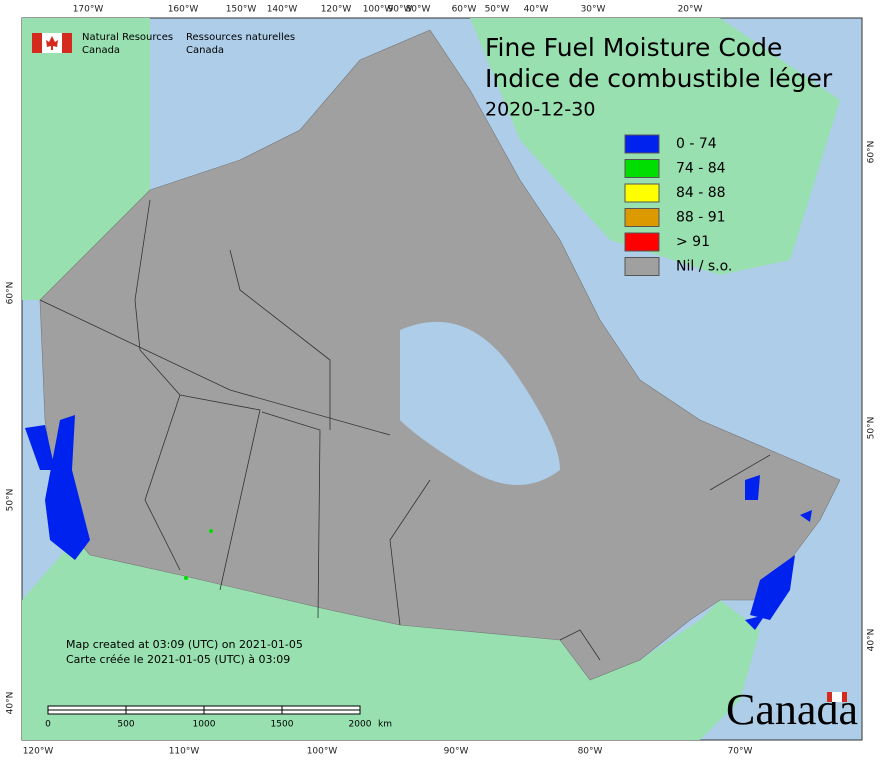  I want to click on title-fr: Indice de combustible léger, so click(659, 78).